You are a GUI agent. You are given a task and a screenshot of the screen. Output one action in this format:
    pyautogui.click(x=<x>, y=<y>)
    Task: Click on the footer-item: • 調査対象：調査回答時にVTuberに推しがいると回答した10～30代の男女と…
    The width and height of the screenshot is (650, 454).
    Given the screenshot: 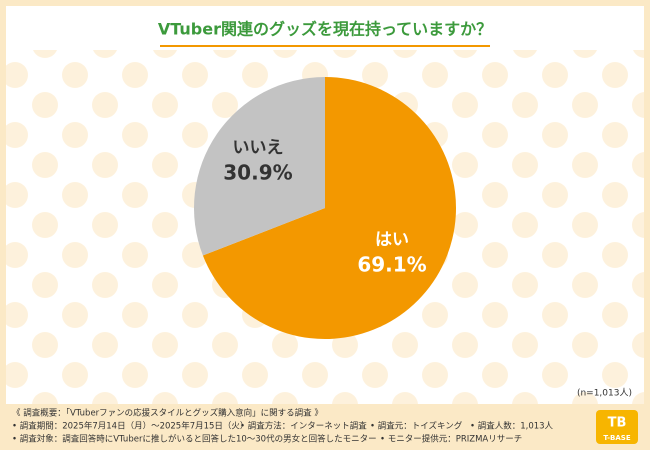 What is the action you would take?
    pyautogui.click(x=194, y=439)
    